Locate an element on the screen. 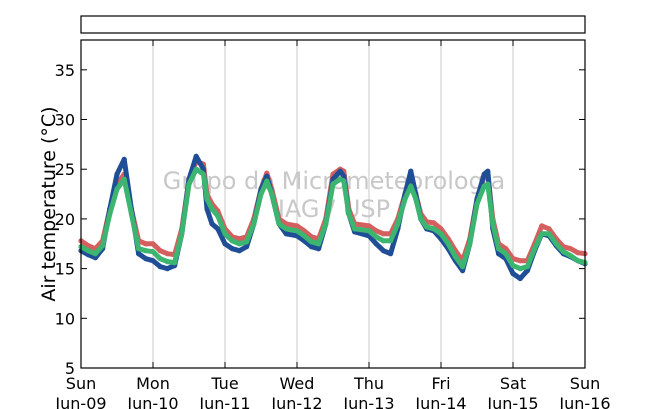  x-tick-label-day: Sat is located at coordinates (513, 383).